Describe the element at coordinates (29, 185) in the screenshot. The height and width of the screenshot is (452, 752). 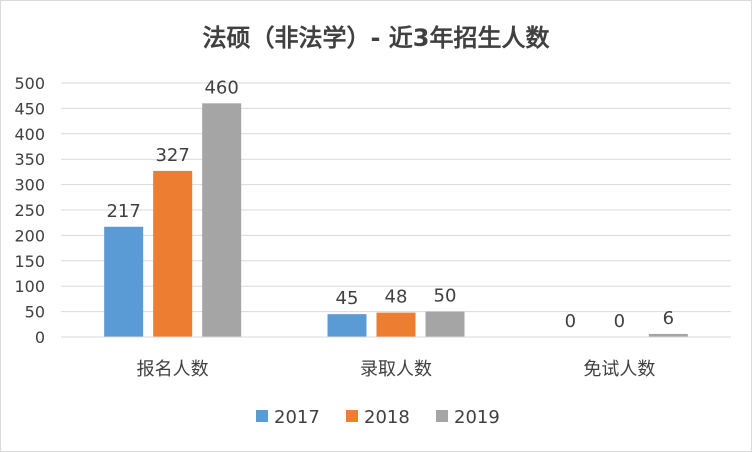
I see `y-tick-label: 300` at that location.